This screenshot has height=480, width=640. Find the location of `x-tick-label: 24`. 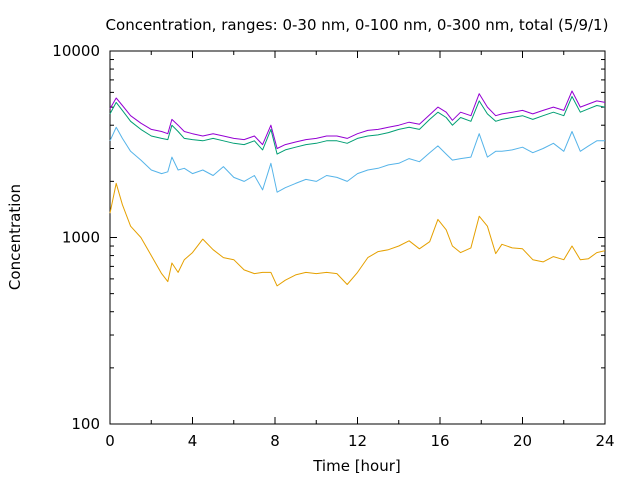

x-tick-label: 24 is located at coordinates (604, 441).